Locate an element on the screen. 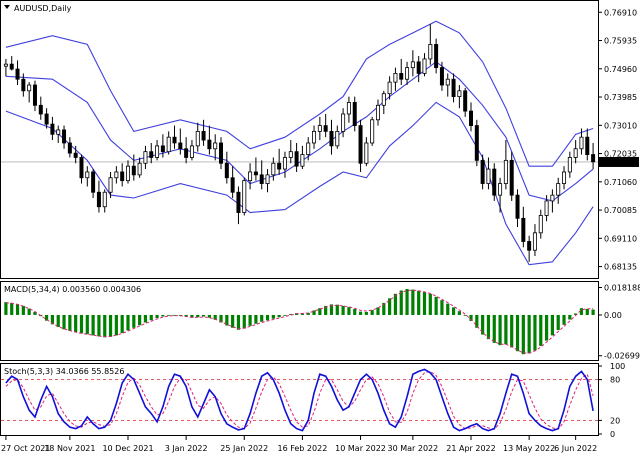 This screenshot has height=459, width=640. macd-plot is located at coordinates (299, 321).